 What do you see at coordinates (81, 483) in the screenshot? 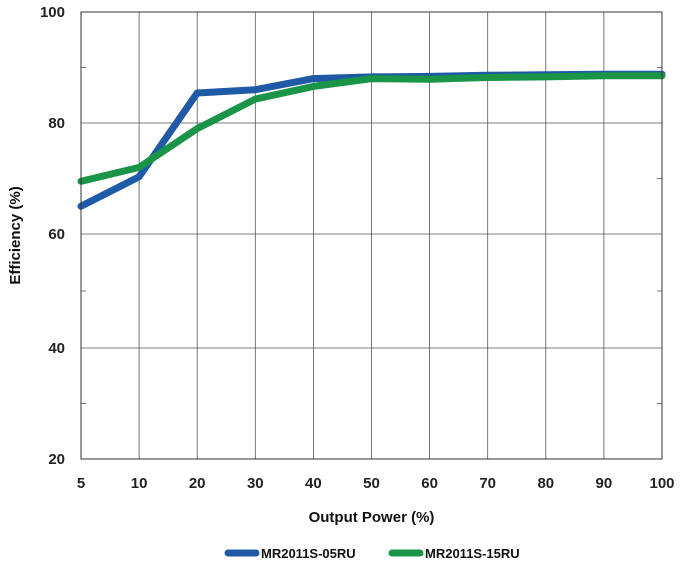
I see `x-tick-label: 5` at bounding box center [81, 483].